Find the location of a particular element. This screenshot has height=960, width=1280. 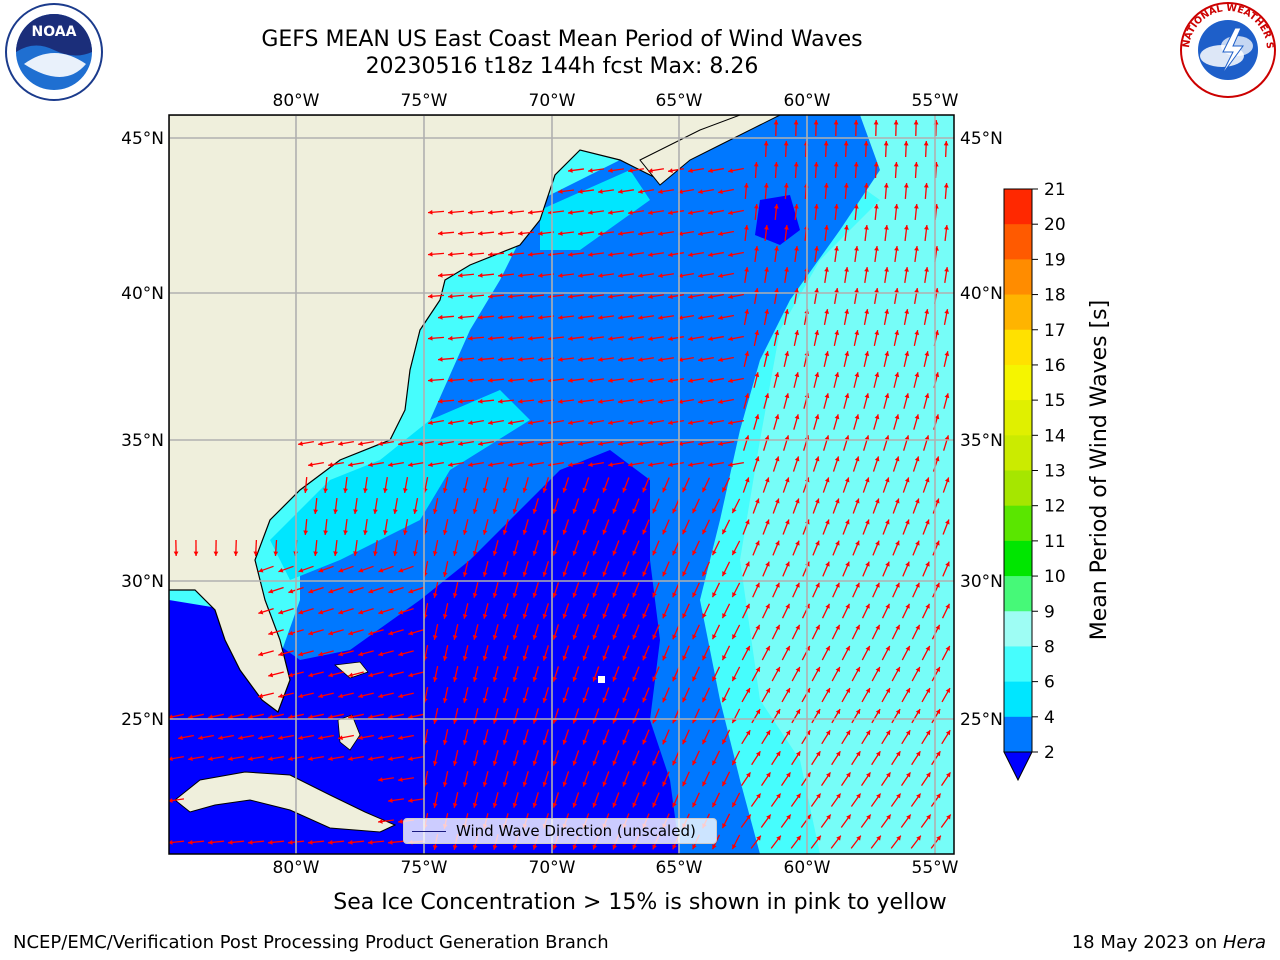

lon-tick-label: 80°W is located at coordinates (296, 101).